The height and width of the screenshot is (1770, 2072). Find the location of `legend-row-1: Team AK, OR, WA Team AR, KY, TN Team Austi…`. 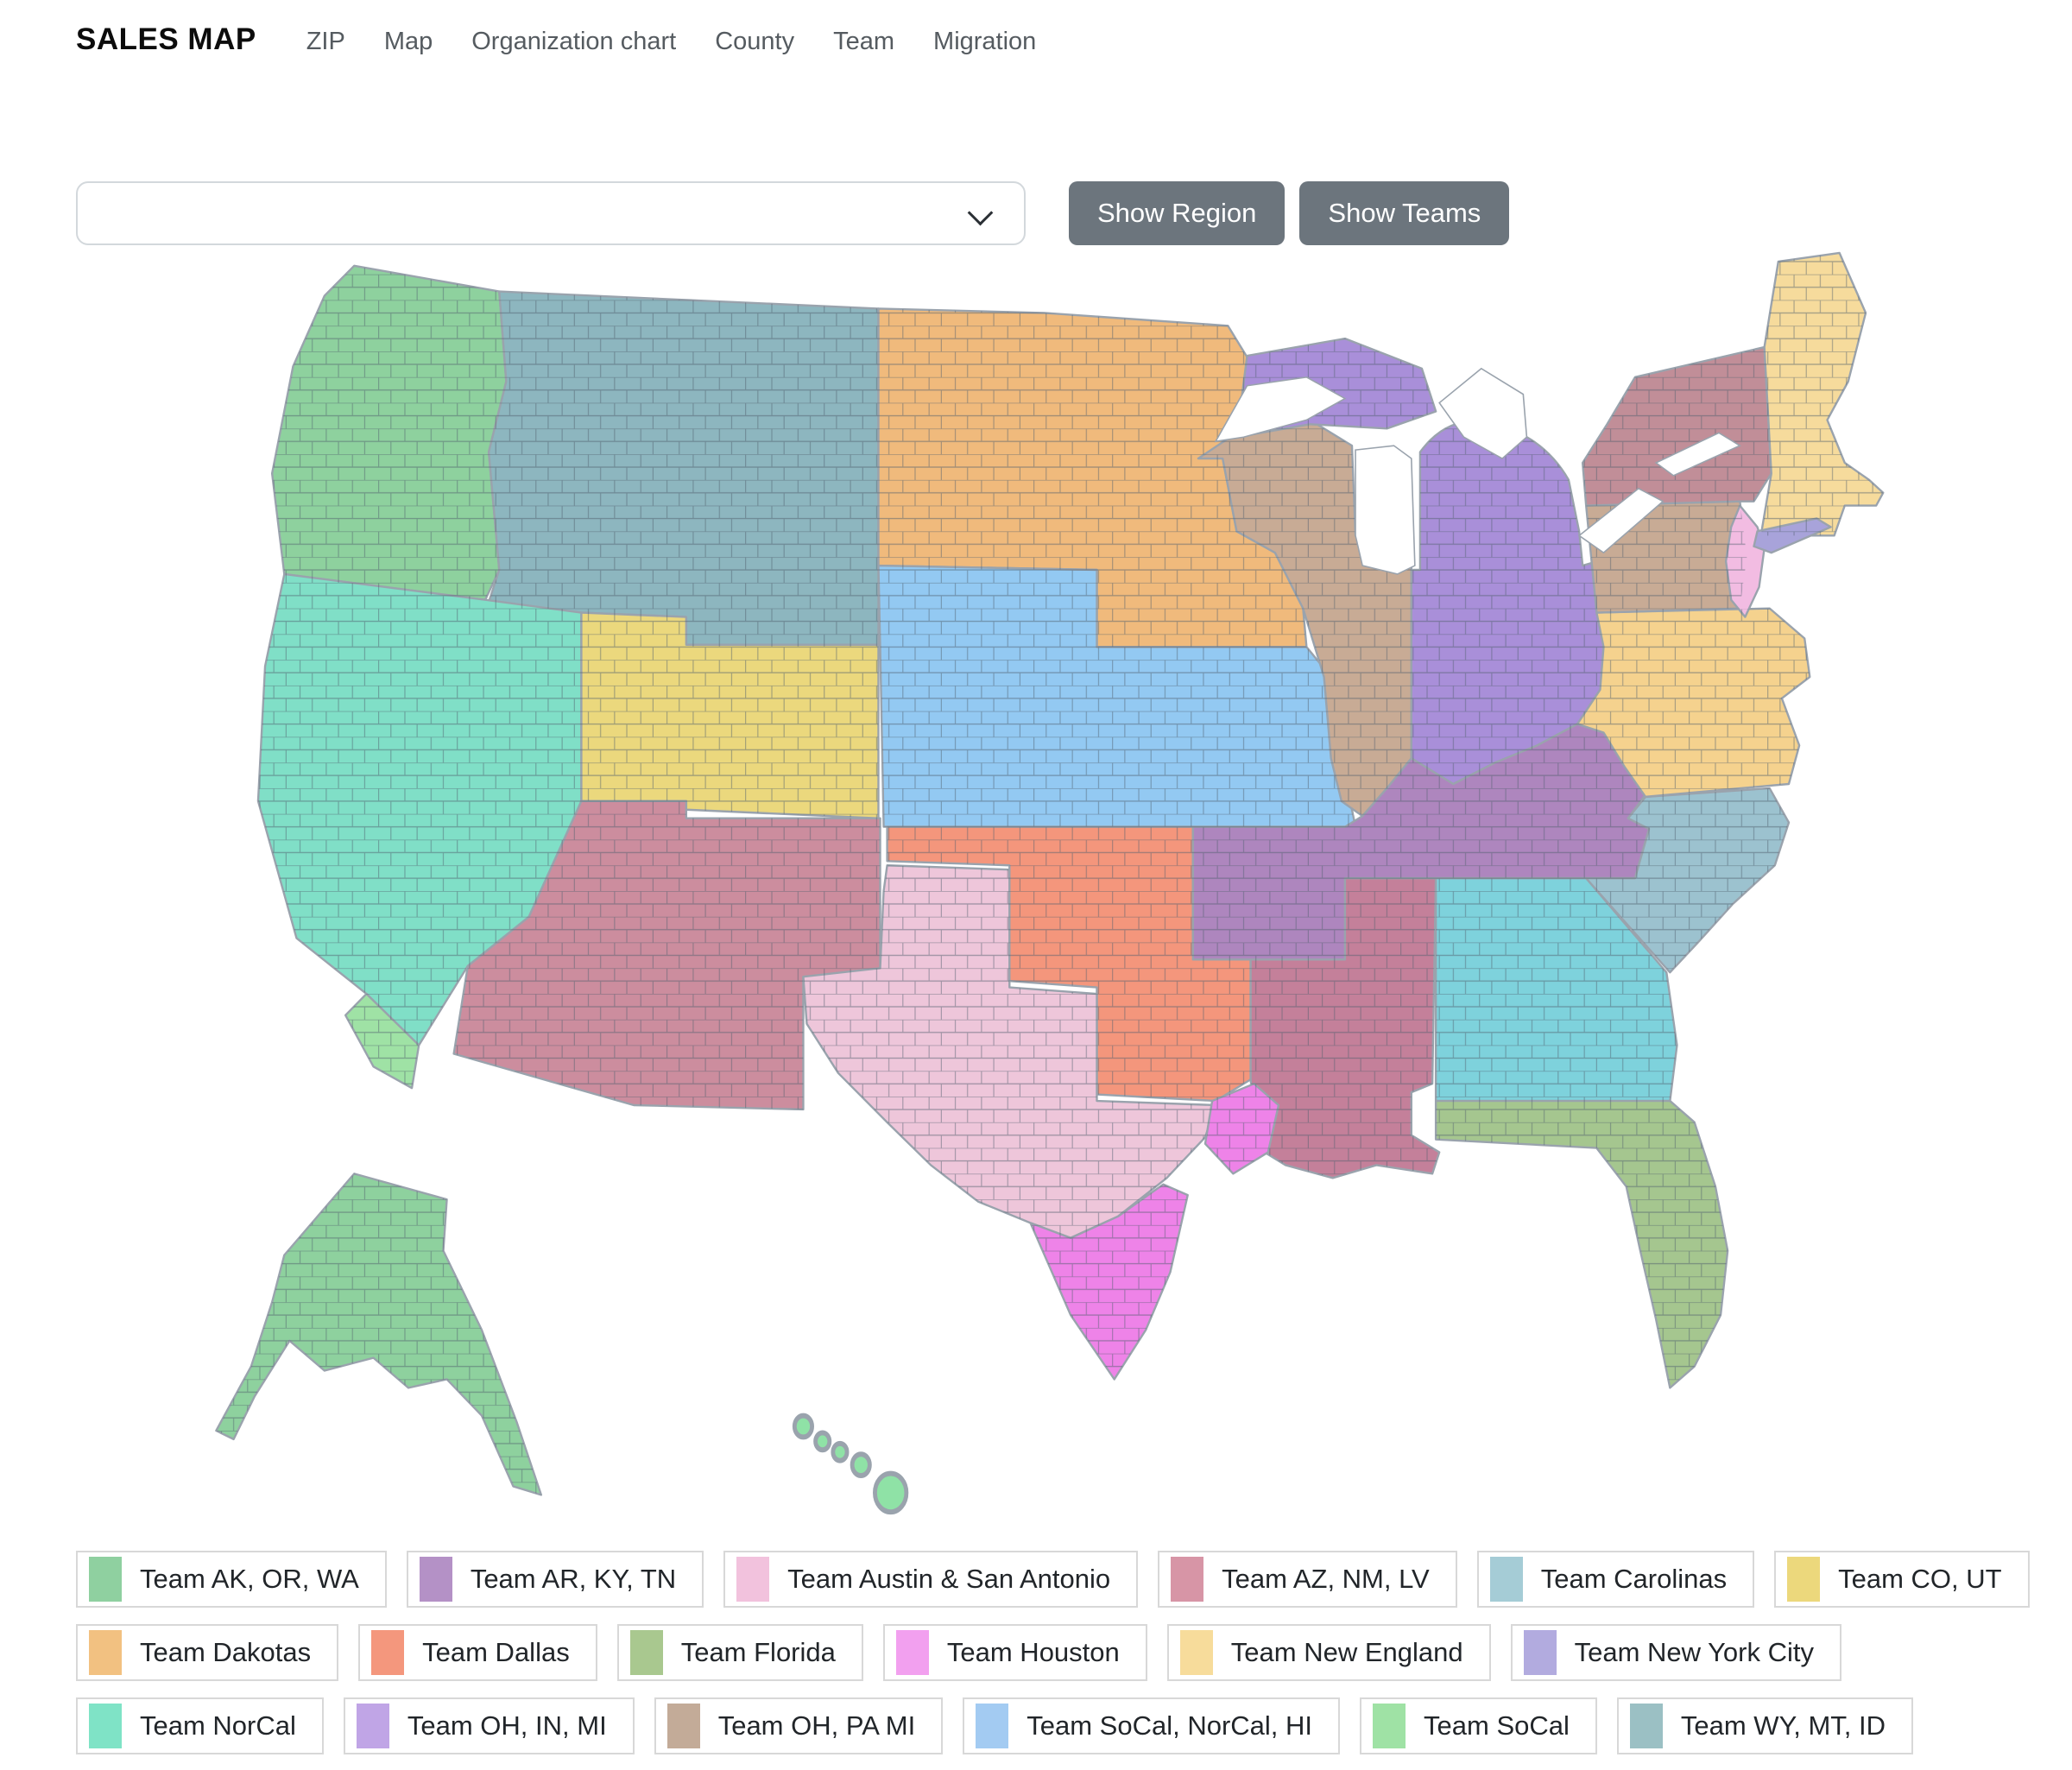

legend-row-1: Team AK, OR, WA Team AR, KY, TN Team Austi… is located at coordinates (1053, 1579).